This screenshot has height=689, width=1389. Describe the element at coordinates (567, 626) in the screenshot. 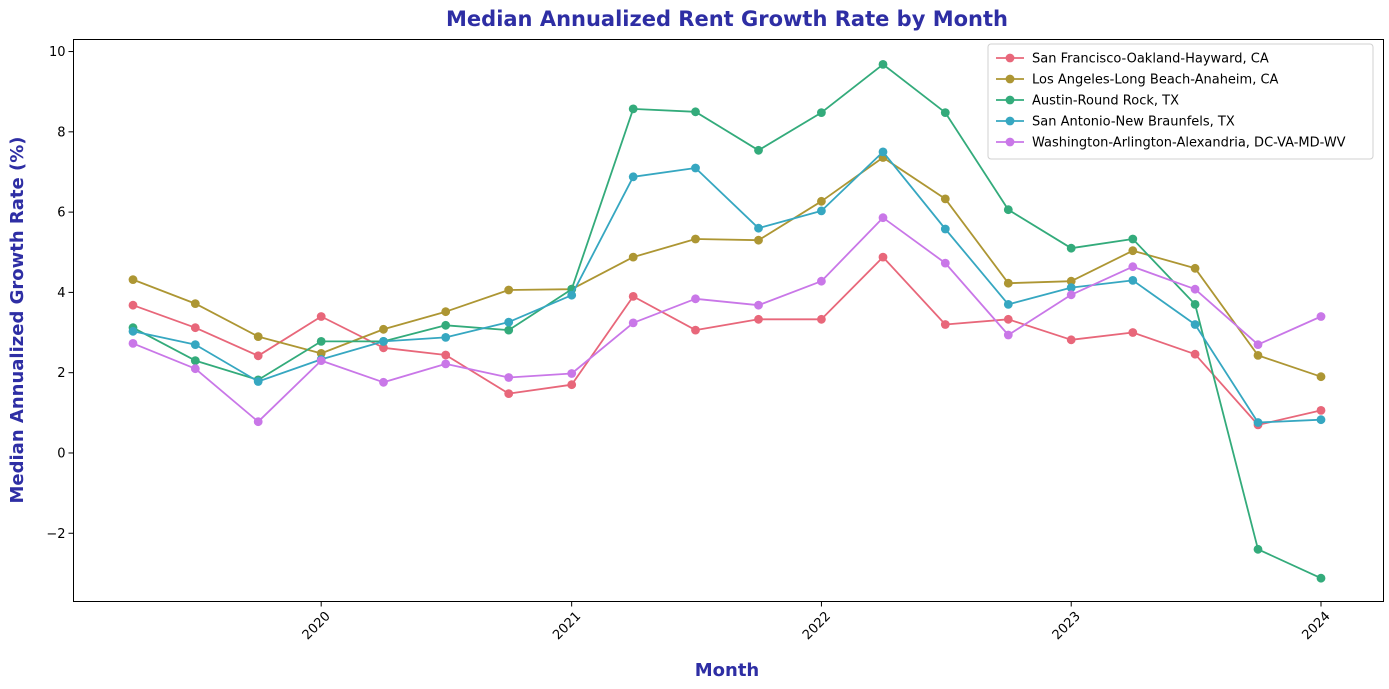

I see `x-tick-label: 2021` at that location.